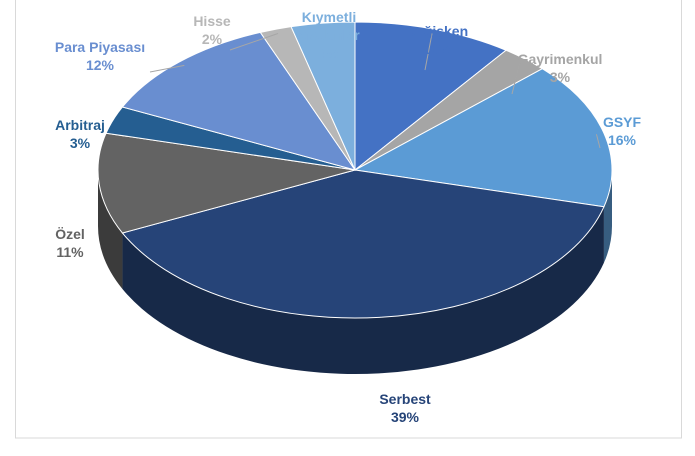 Image resolution: width=695 pixels, height=456 pixels. What do you see at coordinates (622, 140) in the screenshot?
I see `label-value: 16%` at bounding box center [622, 140].